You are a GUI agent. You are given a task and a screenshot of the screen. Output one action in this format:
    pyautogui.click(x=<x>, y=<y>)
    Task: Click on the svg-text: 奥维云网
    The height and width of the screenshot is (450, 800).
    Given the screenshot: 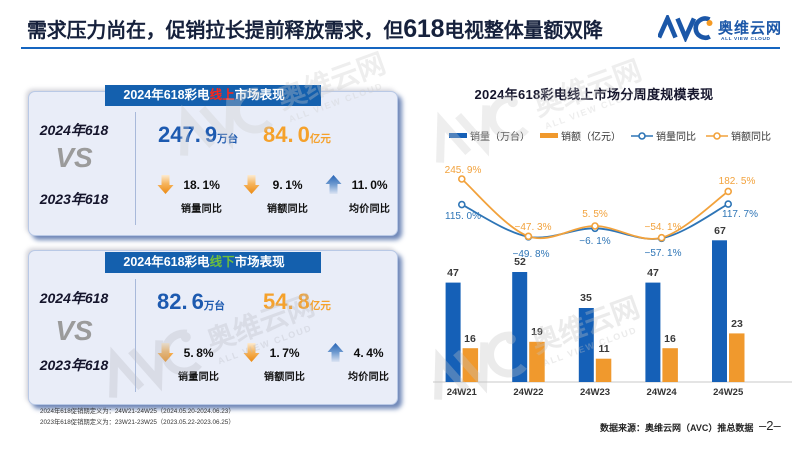 What is the action you would take?
    pyautogui.click(x=750, y=28)
    